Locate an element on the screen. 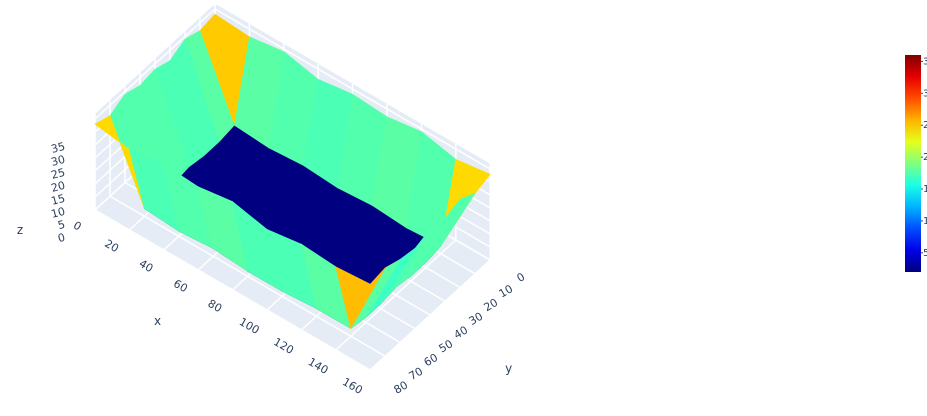  z-tick-label: 10 is located at coordinates (58, 213).